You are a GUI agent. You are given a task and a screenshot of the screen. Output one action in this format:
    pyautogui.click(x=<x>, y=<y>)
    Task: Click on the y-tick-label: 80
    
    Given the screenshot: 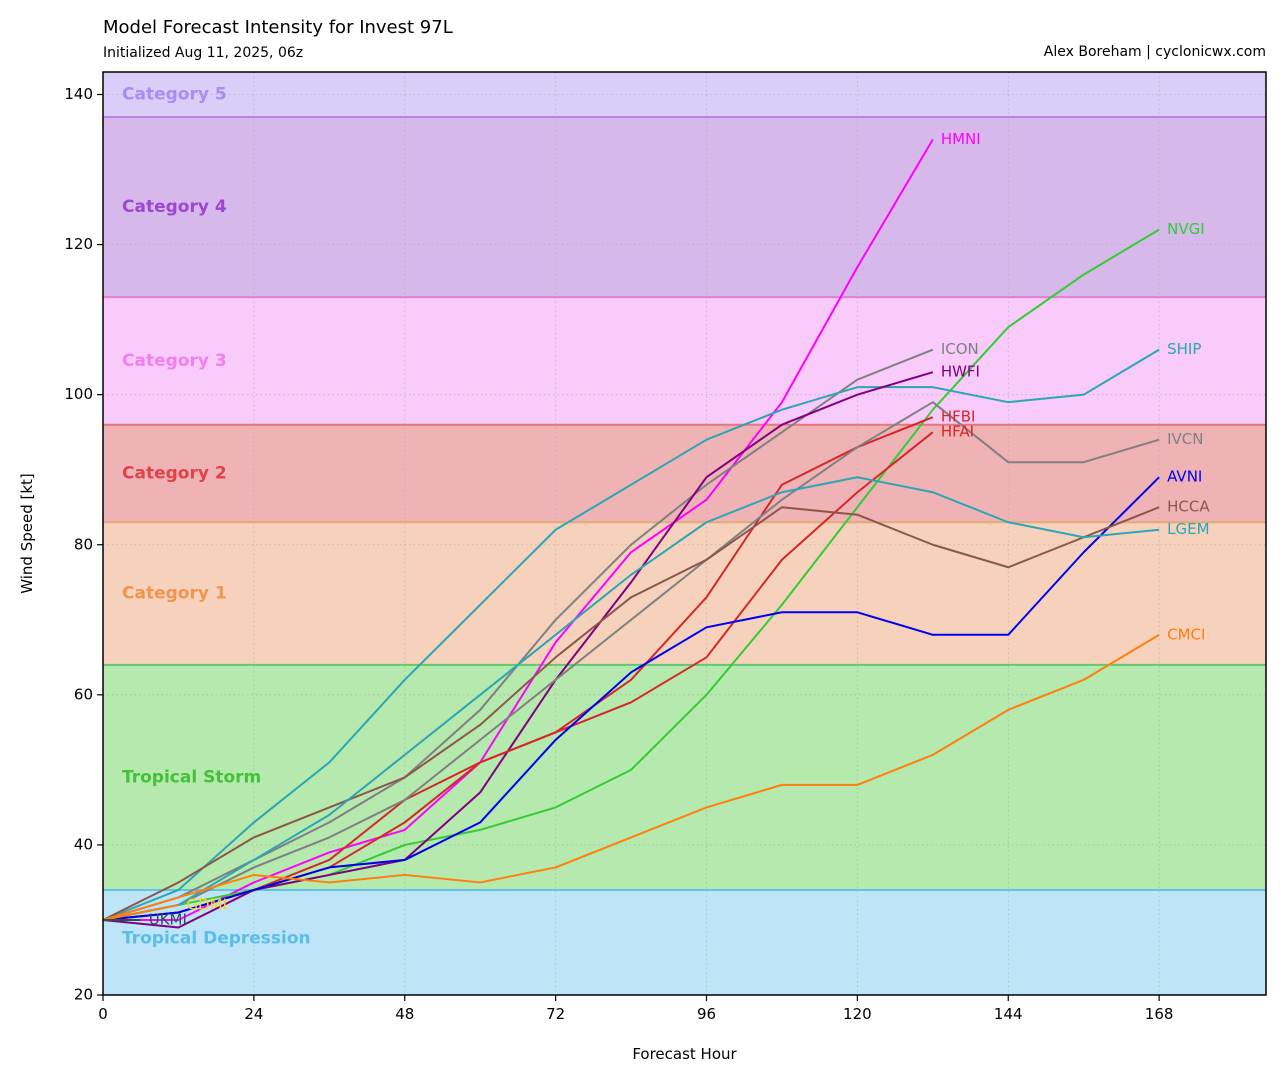 What is the action you would take?
    pyautogui.click(x=83, y=544)
    